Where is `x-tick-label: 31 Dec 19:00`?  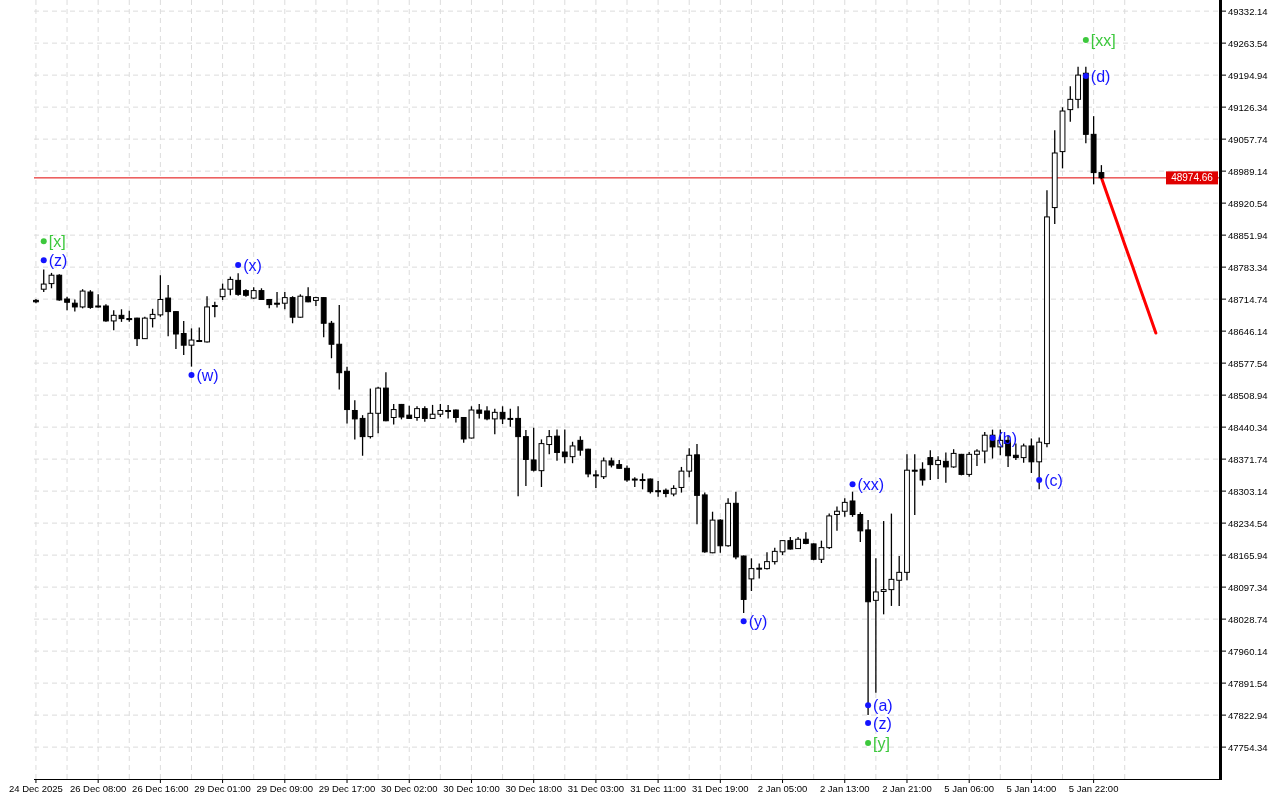 x-tick-label: 31 Dec 19:00 is located at coordinates (720, 788).